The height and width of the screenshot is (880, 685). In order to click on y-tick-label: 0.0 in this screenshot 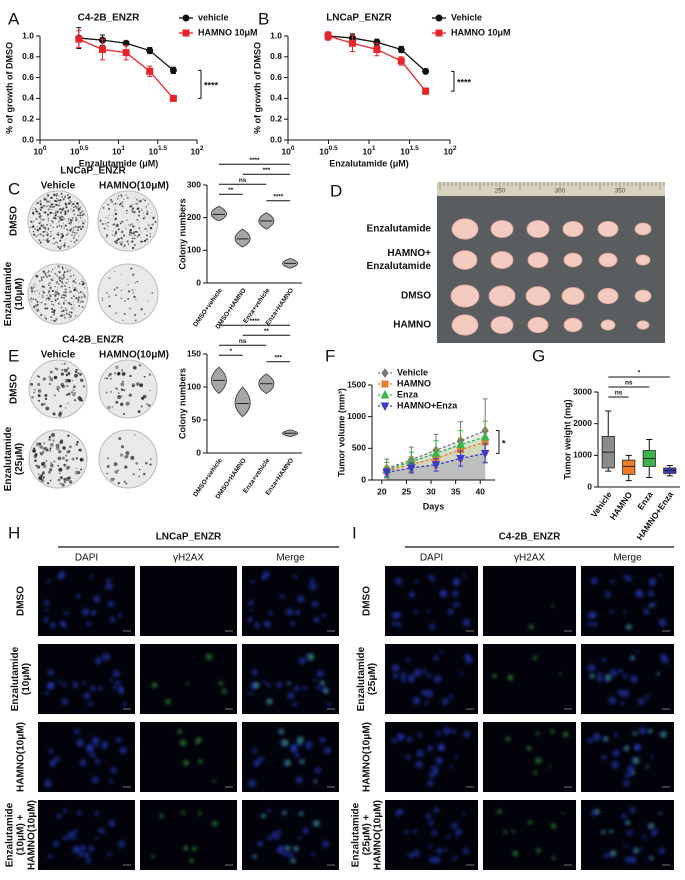, I will do `click(28, 139)`.